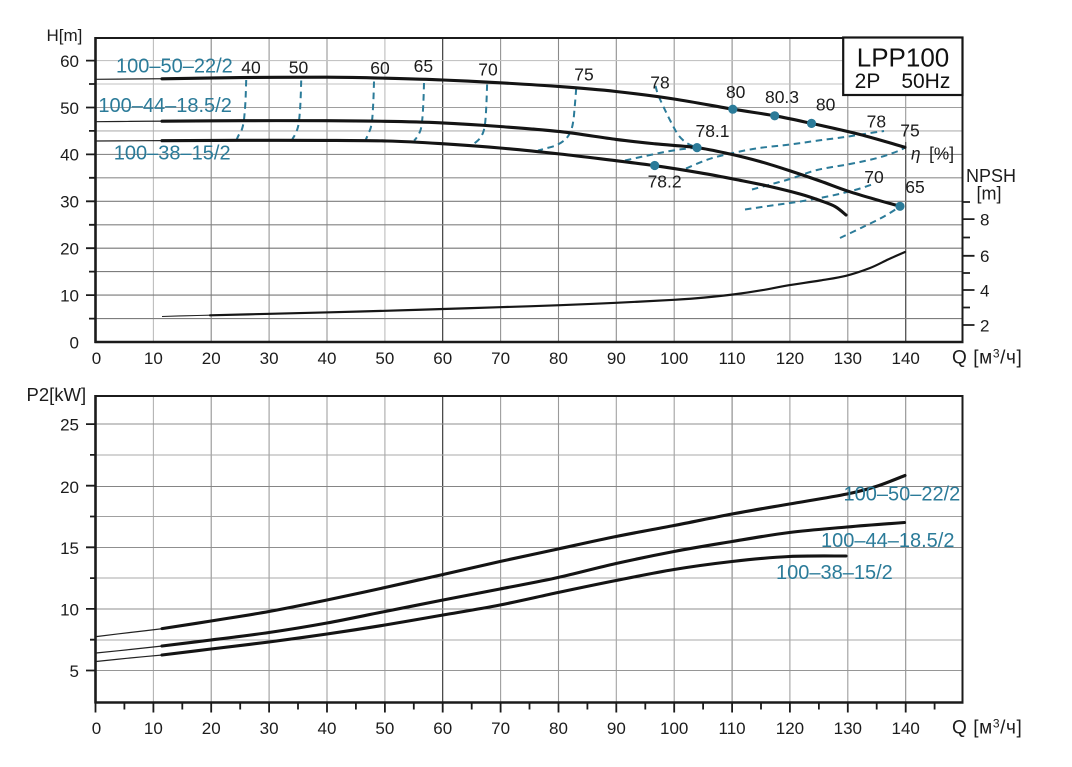 The image size is (1072, 767). What do you see at coordinates (782, 97) in the screenshot?
I see `svg-text: 80.3` at bounding box center [782, 97].